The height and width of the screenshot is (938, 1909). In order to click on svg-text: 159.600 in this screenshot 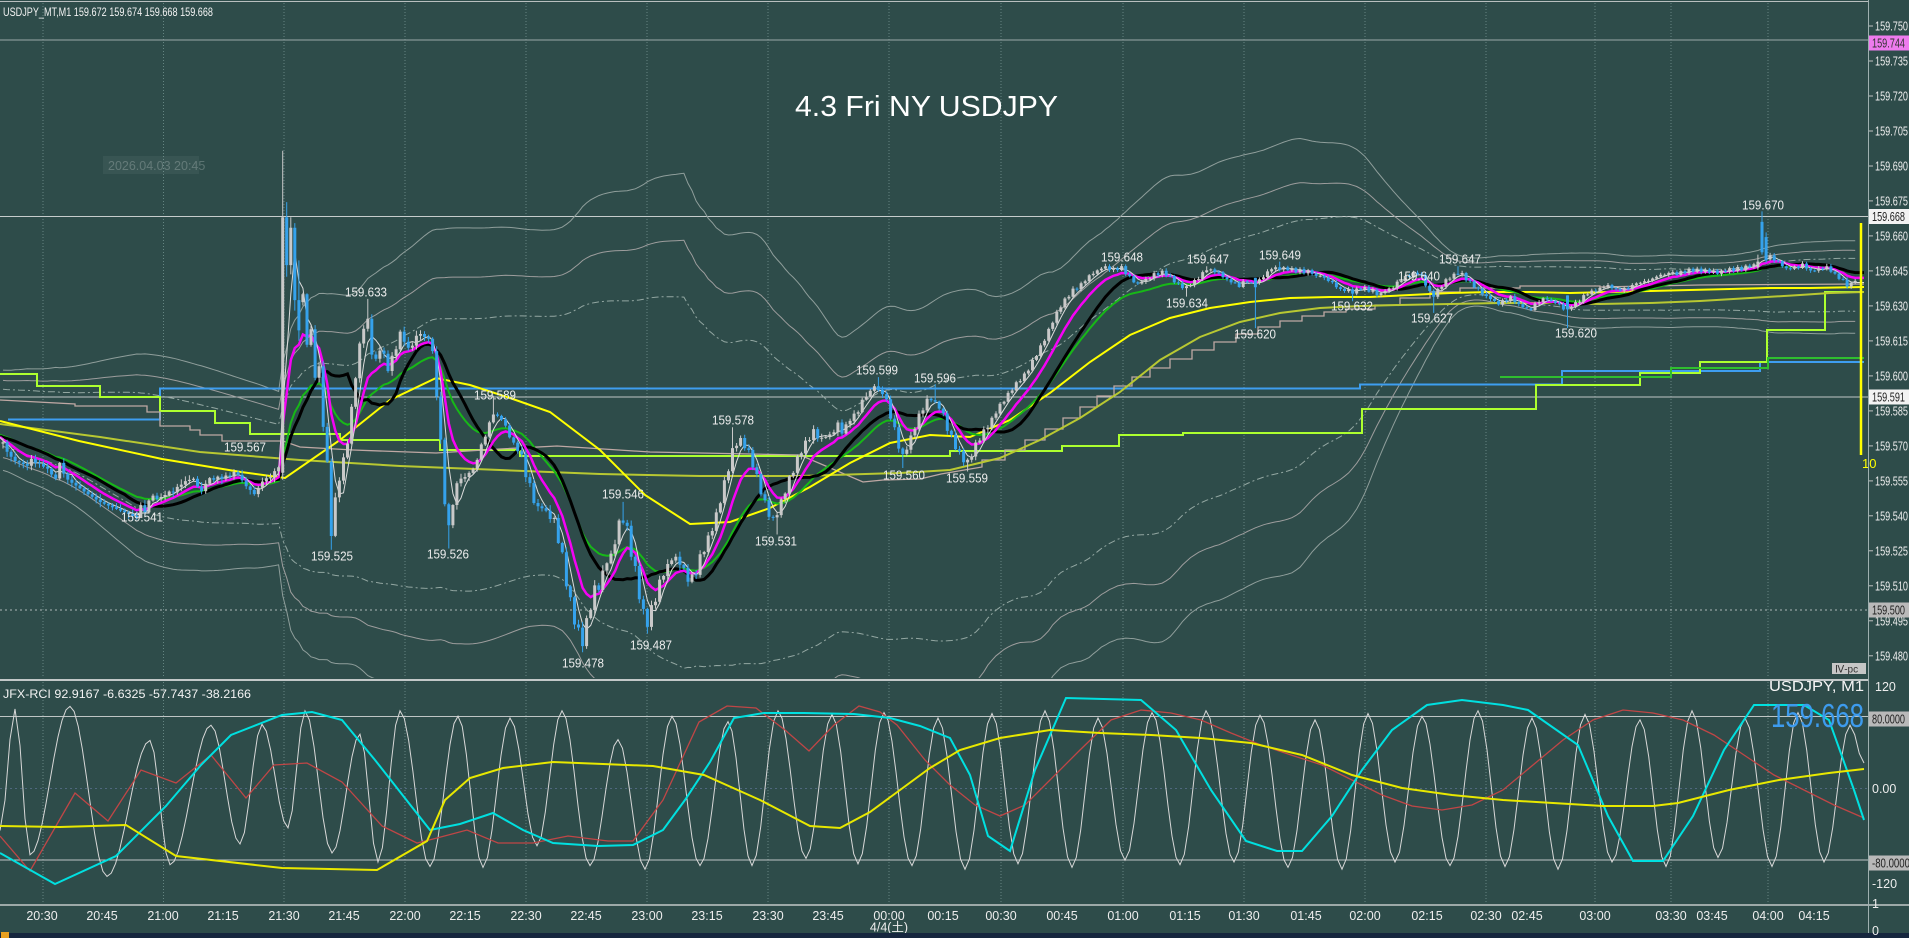, I will do `click(1891, 376)`.